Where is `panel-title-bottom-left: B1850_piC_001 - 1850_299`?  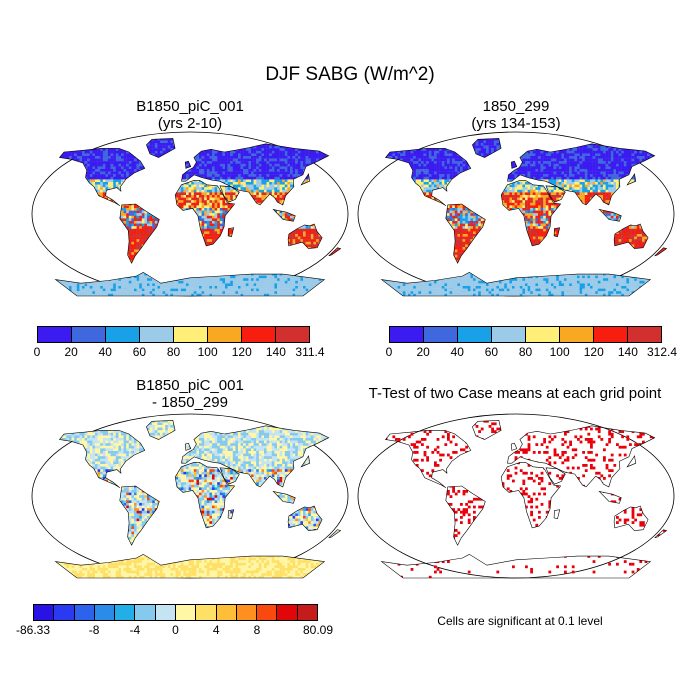
panel-title-bottom-left: B1850_piC_001 - 1850_299 is located at coordinates (190, 394).